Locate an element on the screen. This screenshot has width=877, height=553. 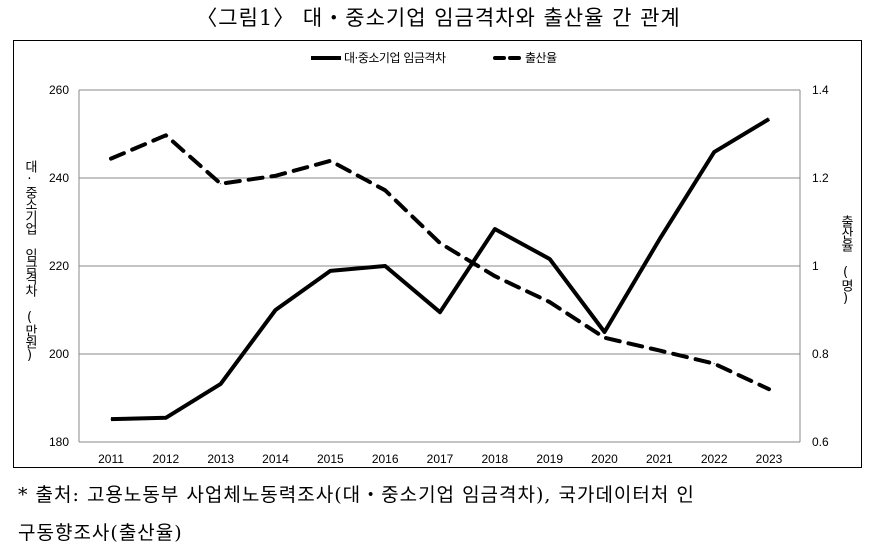
x-tick-label: 2011 is located at coordinates (111, 459).